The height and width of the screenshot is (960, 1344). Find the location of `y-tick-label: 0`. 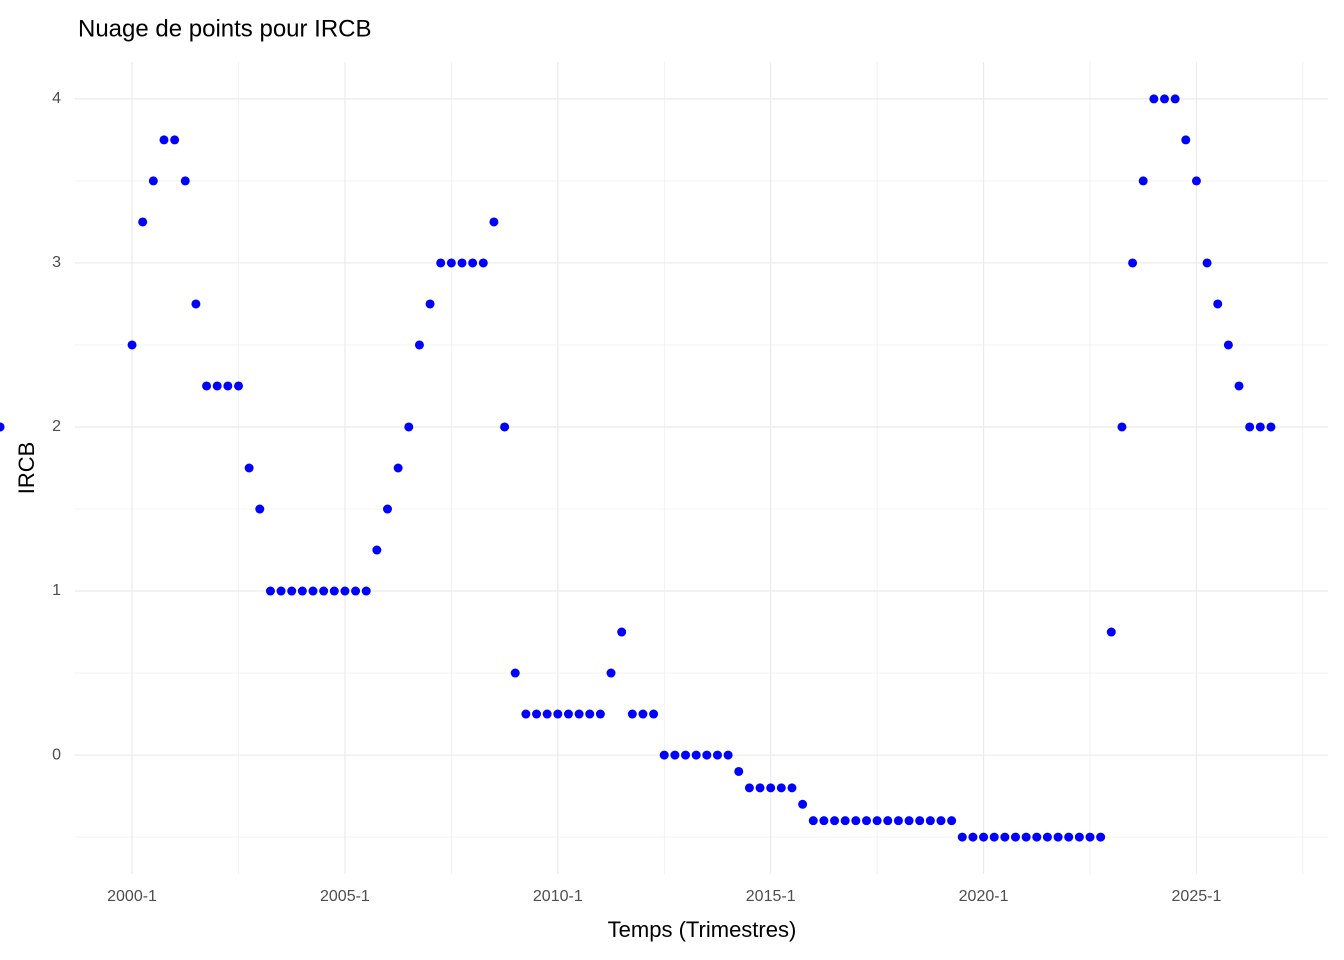

y-tick-label: 0 is located at coordinates (56, 754).